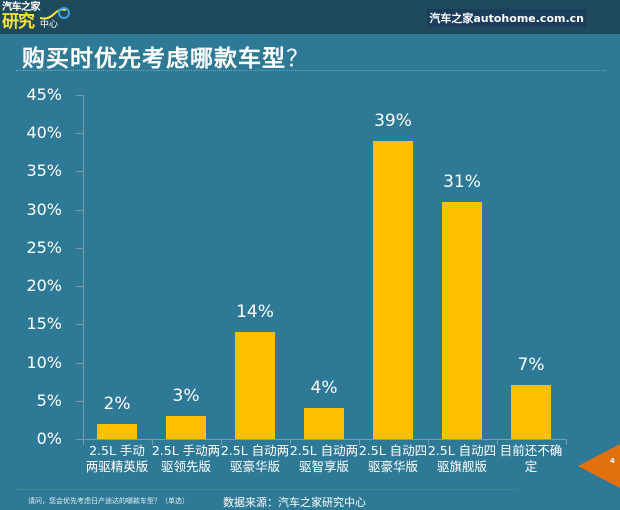  I want to click on title-text: 购买时优先考虑哪款车型, so click(154, 59).